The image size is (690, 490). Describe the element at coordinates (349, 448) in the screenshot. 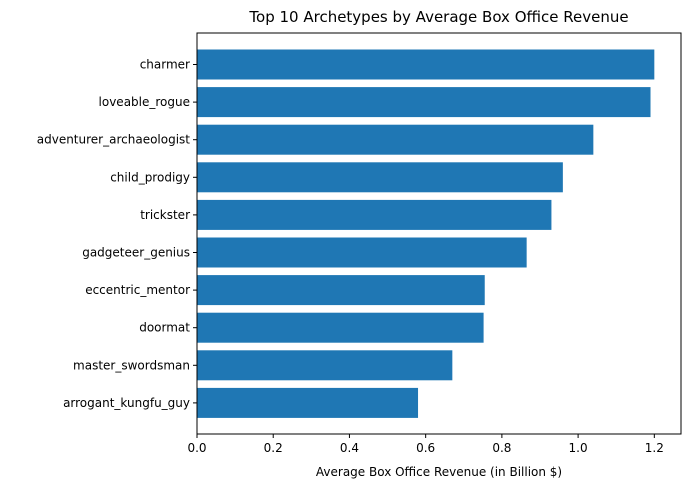

I see `x-tick-label: 0.4` at that location.